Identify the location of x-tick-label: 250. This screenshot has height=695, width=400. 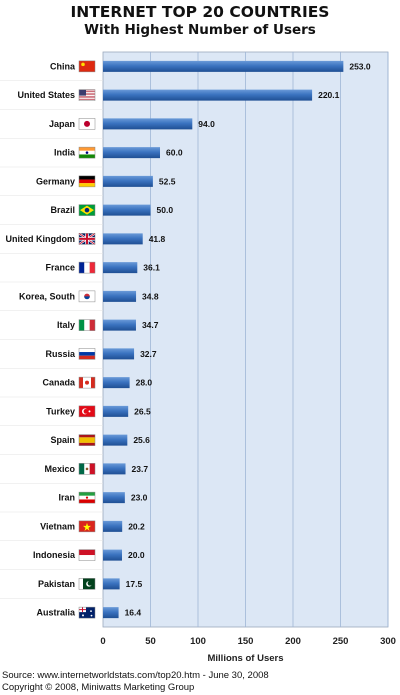
(341, 641).